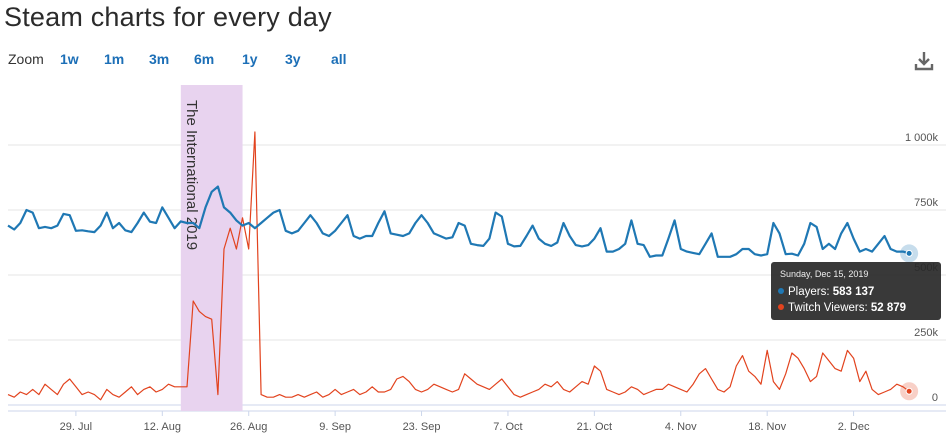  Describe the element at coordinates (681, 427) in the screenshot. I see `x-tick-label: 4. Nov` at that location.